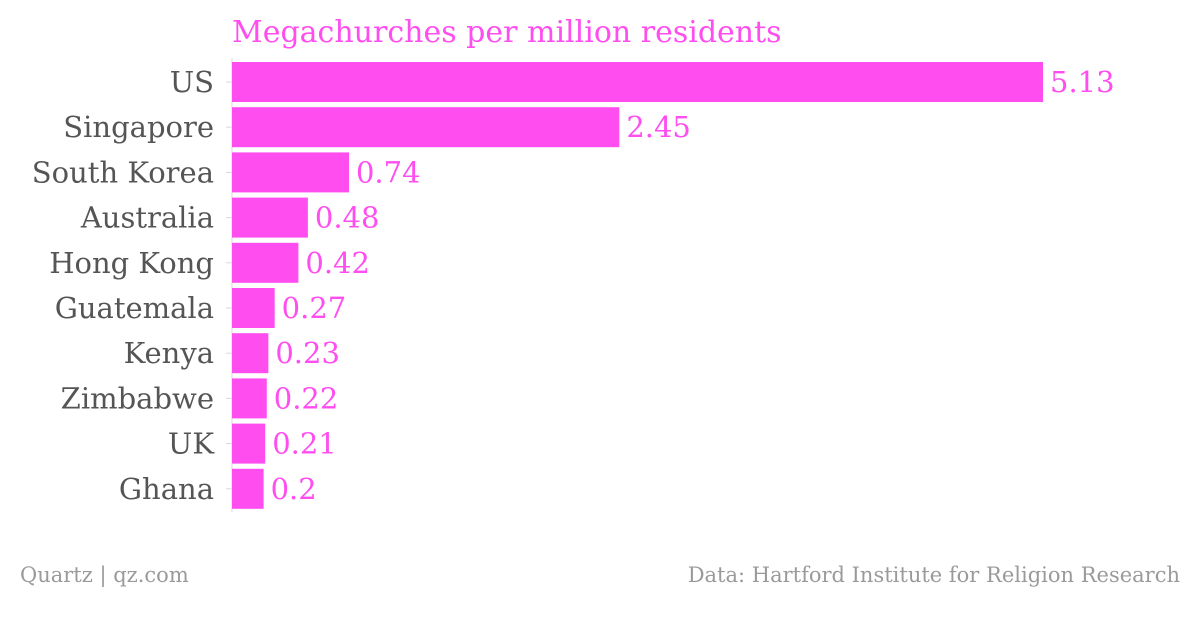 This screenshot has height=622, width=1200. What do you see at coordinates (307, 353) in the screenshot?
I see `value-label: 0.23` at bounding box center [307, 353].